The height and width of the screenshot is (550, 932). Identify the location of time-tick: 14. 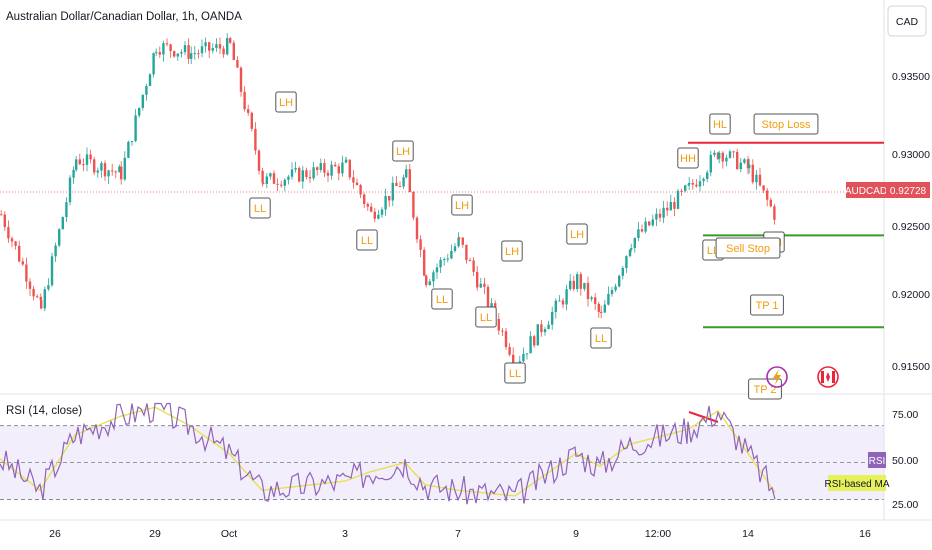
(748, 534).